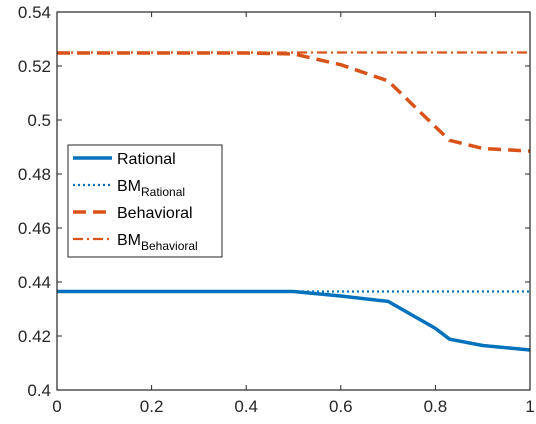 This screenshot has height=424, width=536. What do you see at coordinates (34, 66) in the screenshot?
I see `y-tick-label: 0.52` at bounding box center [34, 66].